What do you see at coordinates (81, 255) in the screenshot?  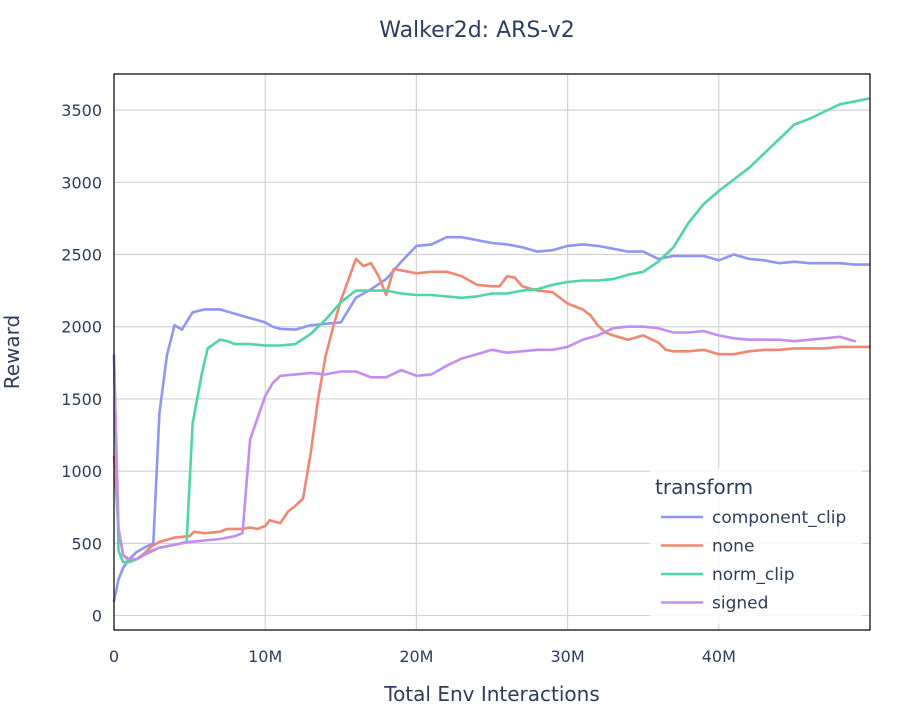 I see `y-tick-label: 2500` at bounding box center [81, 255].